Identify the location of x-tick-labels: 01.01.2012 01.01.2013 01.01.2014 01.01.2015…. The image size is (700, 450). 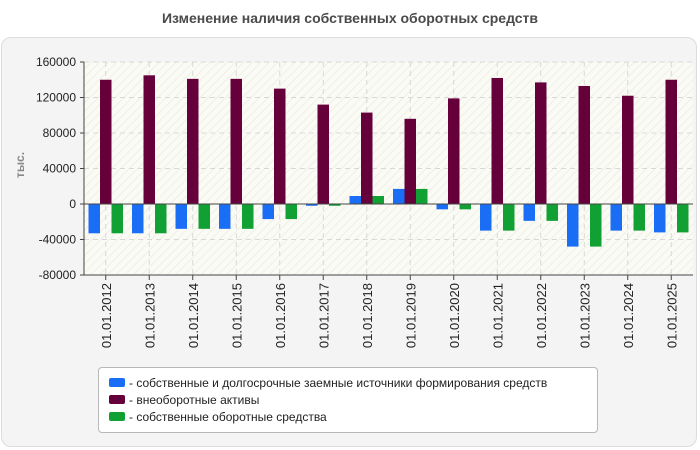
(389, 311).